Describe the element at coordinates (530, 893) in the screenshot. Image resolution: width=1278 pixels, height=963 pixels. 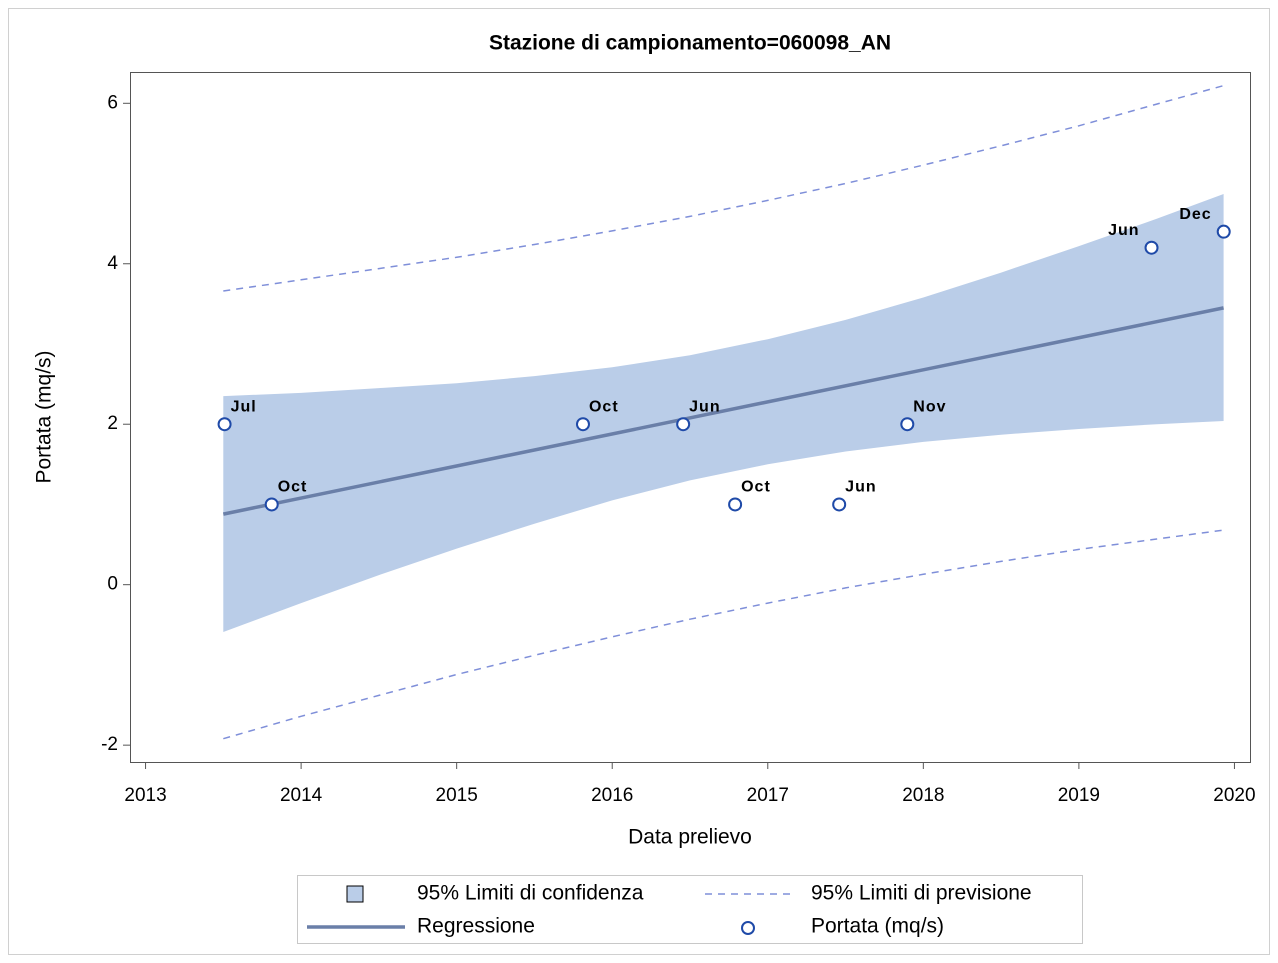
I see `legend-label: 95% Limiti di confidenza` at that location.